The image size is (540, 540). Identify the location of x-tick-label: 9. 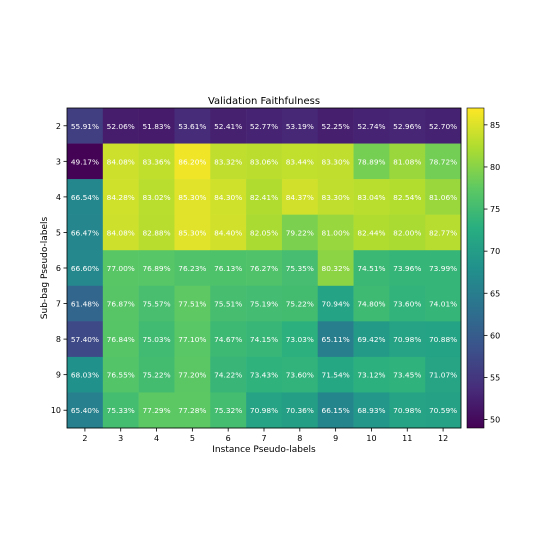
(335, 438).